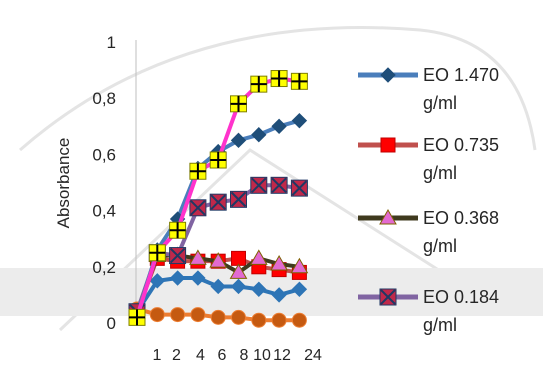  I want to click on y-tick-label: 0,4, so click(104, 211).